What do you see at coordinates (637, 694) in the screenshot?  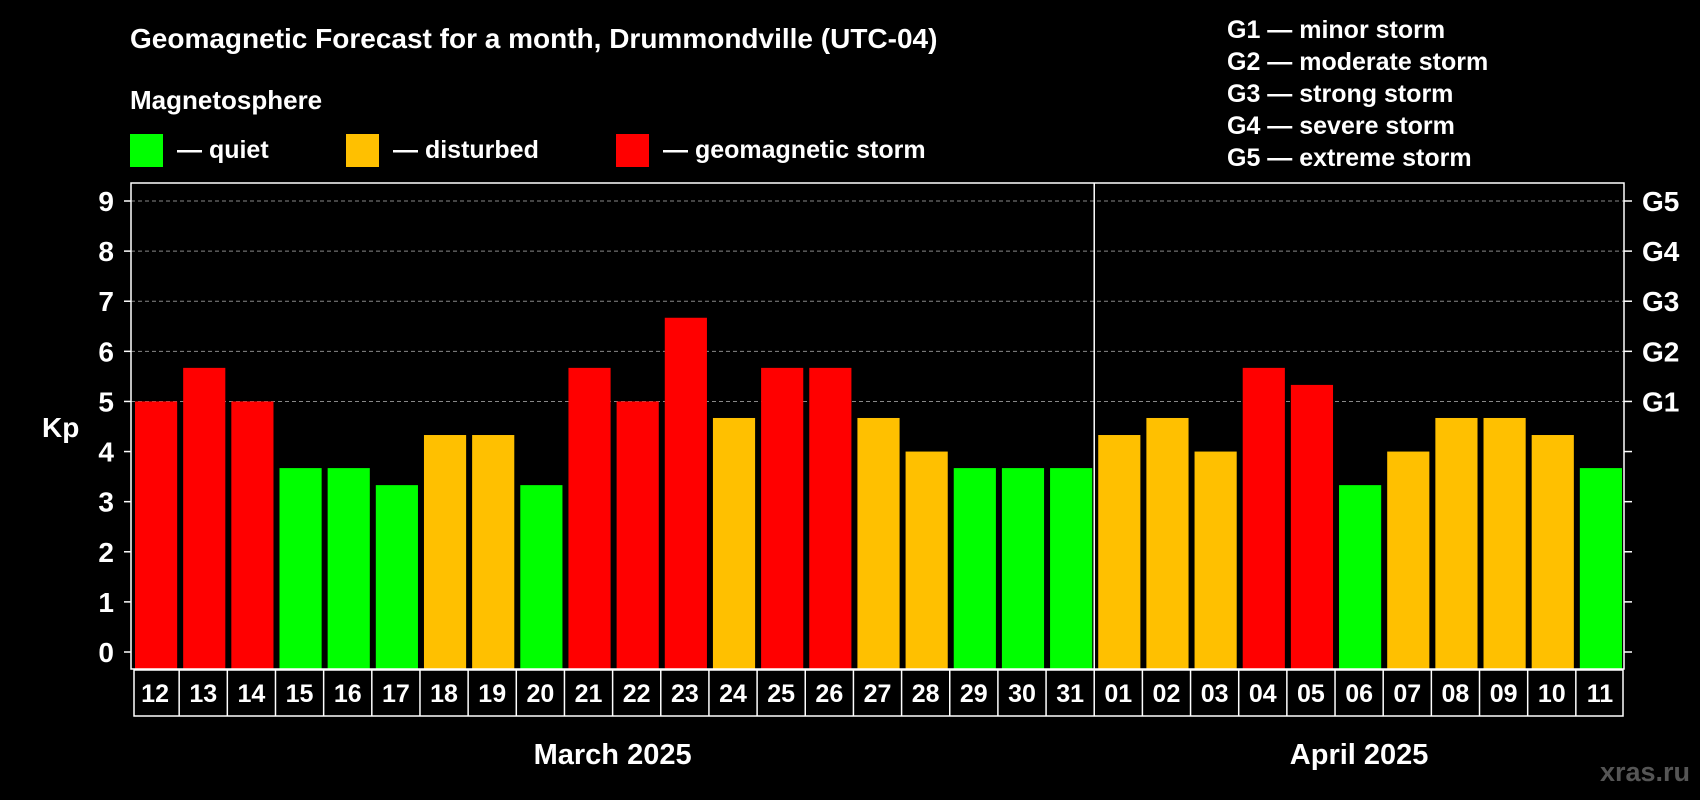 I see `date-label: 22` at bounding box center [637, 694].